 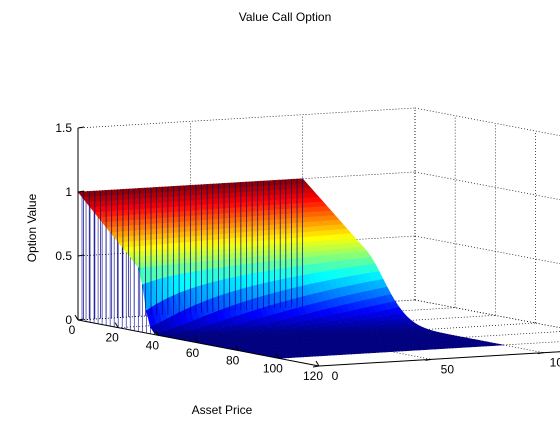 What do you see at coordinates (222, 410) in the screenshot?
I see `x-axis-label: Asset Price` at bounding box center [222, 410].